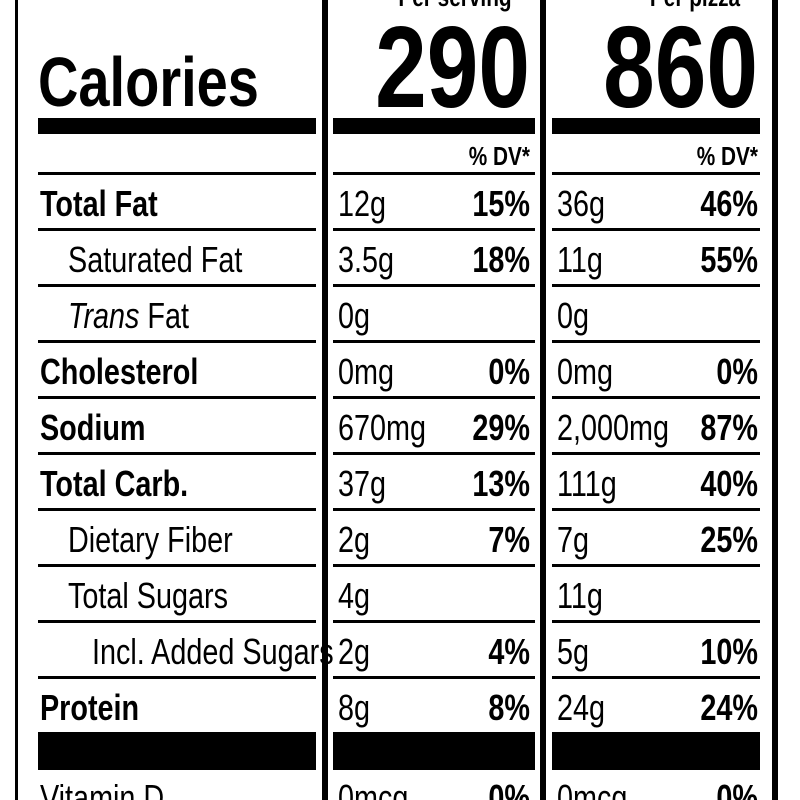 The image size is (800, 800). Describe the element at coordinates (695, 6) in the screenshot. I see `column-heading: Per pizza` at that location.